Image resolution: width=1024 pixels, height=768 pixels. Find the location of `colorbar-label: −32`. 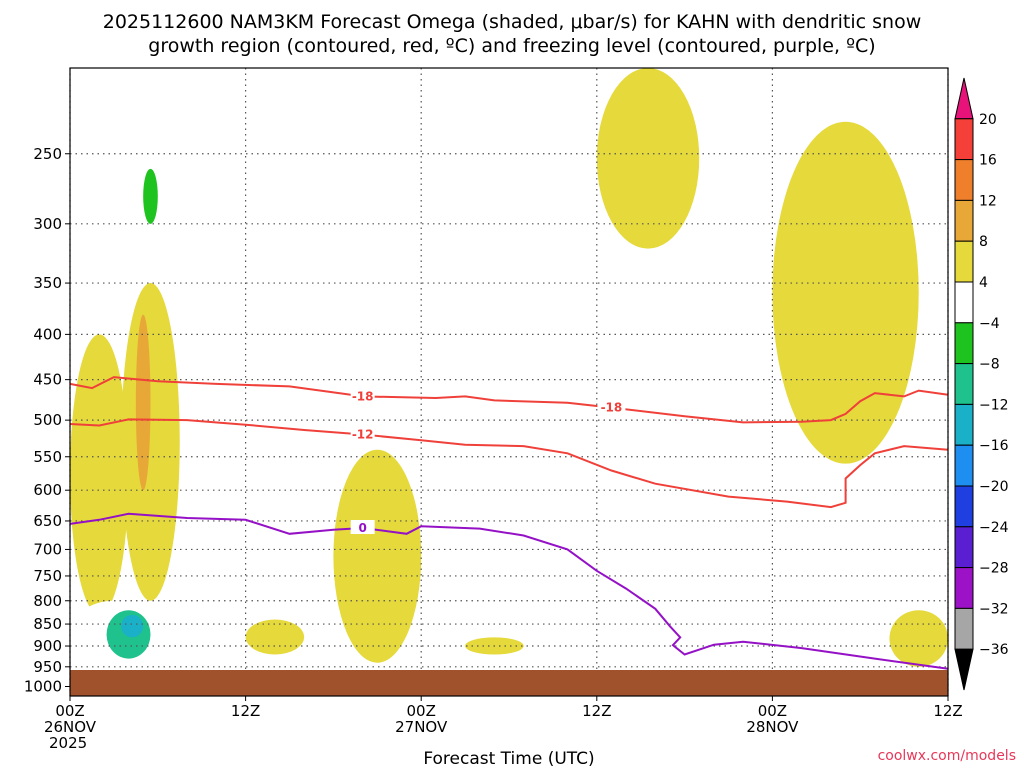

colorbar-label: −32 is located at coordinates (994, 609).